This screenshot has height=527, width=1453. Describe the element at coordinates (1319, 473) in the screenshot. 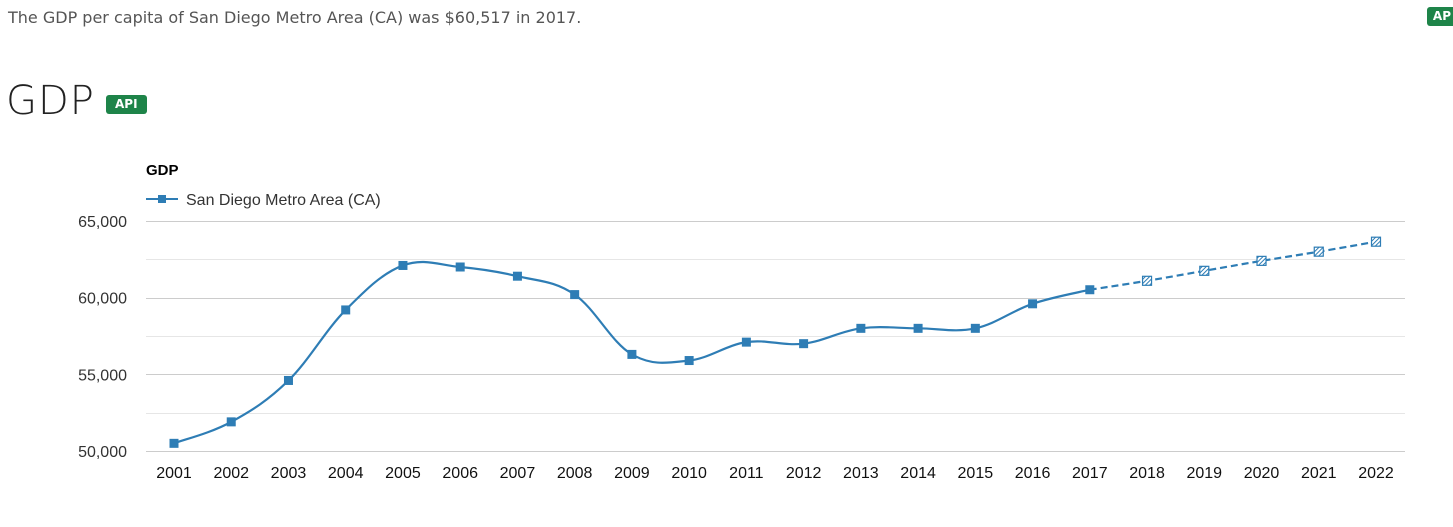

I see `x-tick-label: 2021` at that location.